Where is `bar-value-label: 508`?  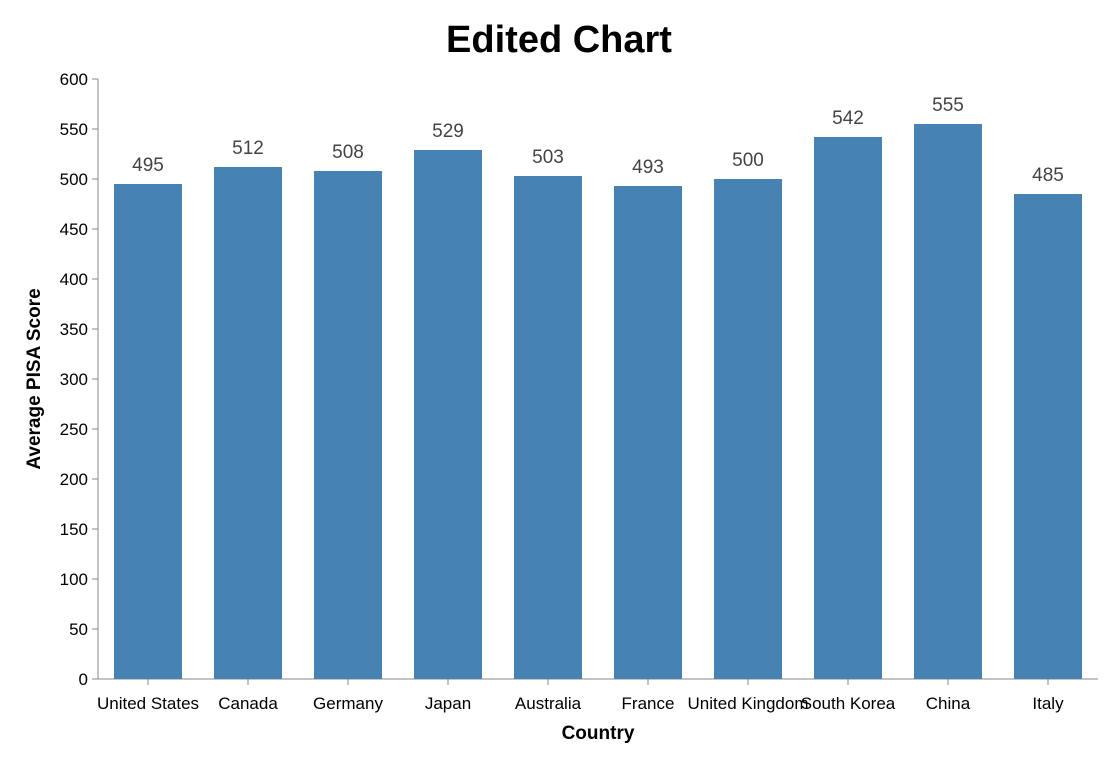 bar-value-label: 508 is located at coordinates (348, 152).